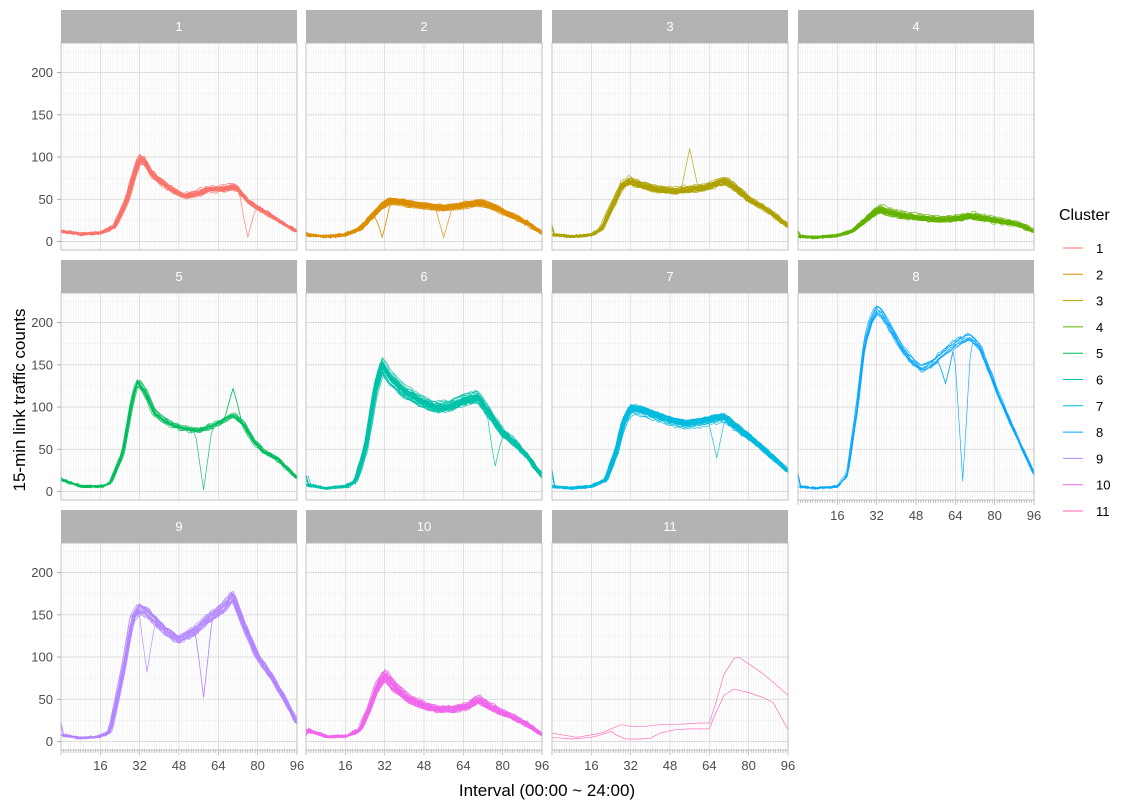  I want to click on legend-label: 1, so click(1099, 248).